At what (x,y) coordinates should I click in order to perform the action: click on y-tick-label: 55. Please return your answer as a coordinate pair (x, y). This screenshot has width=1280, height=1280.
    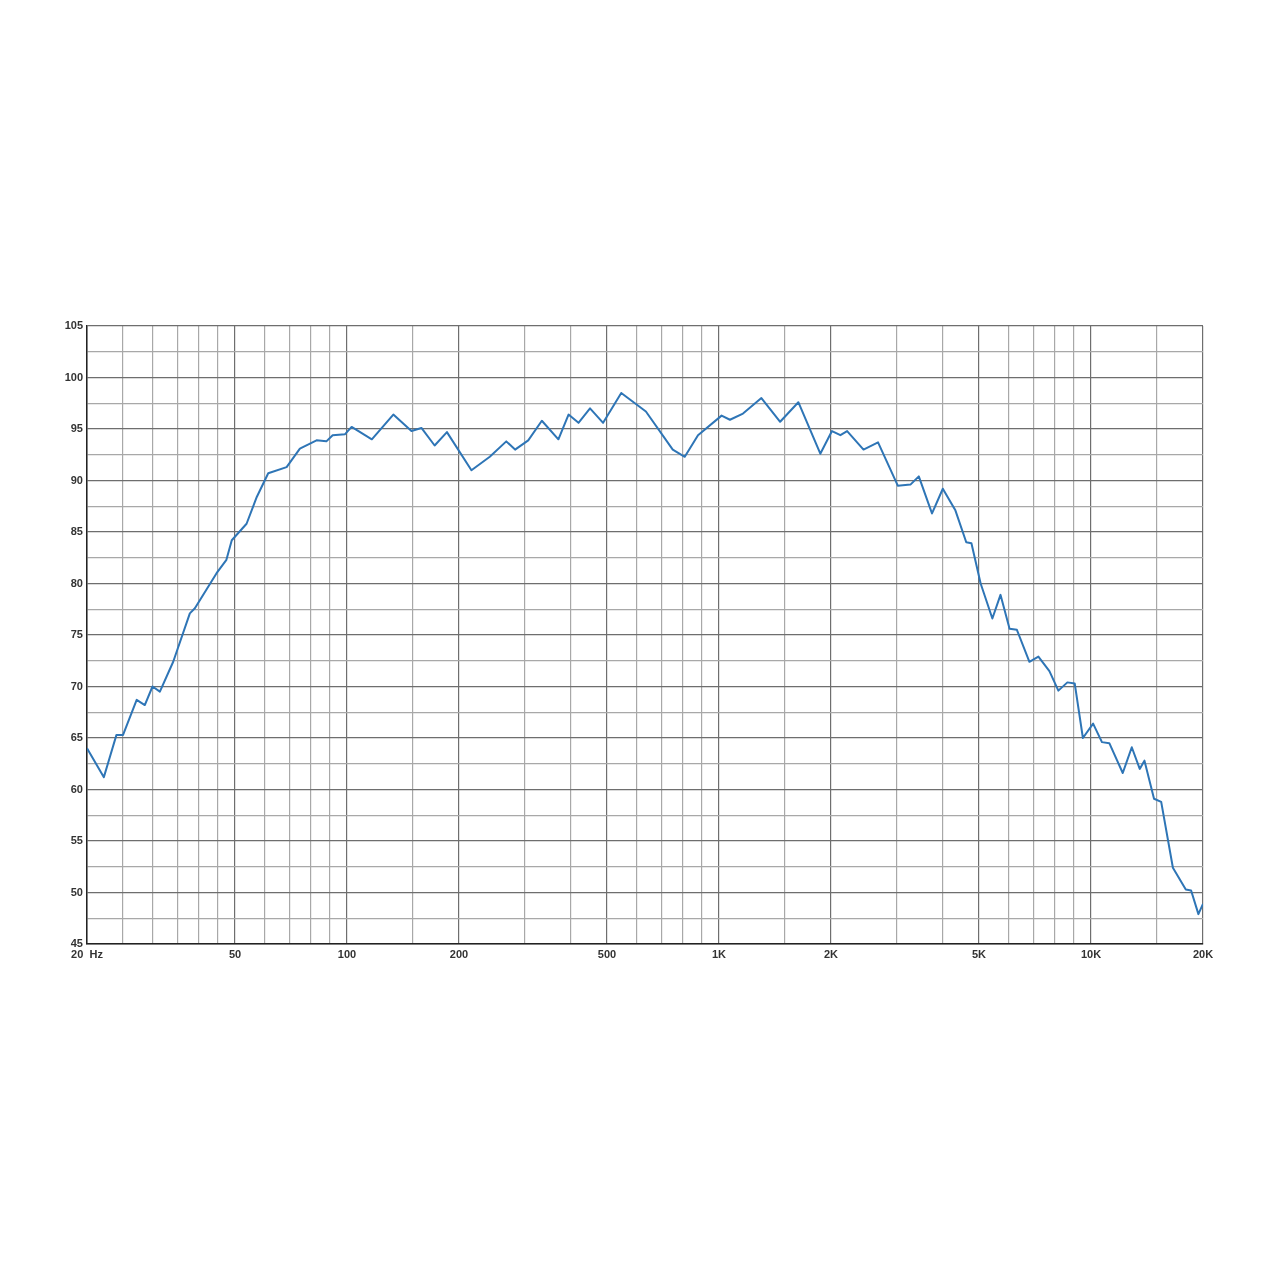
    Looking at the image, I should click on (76, 840).